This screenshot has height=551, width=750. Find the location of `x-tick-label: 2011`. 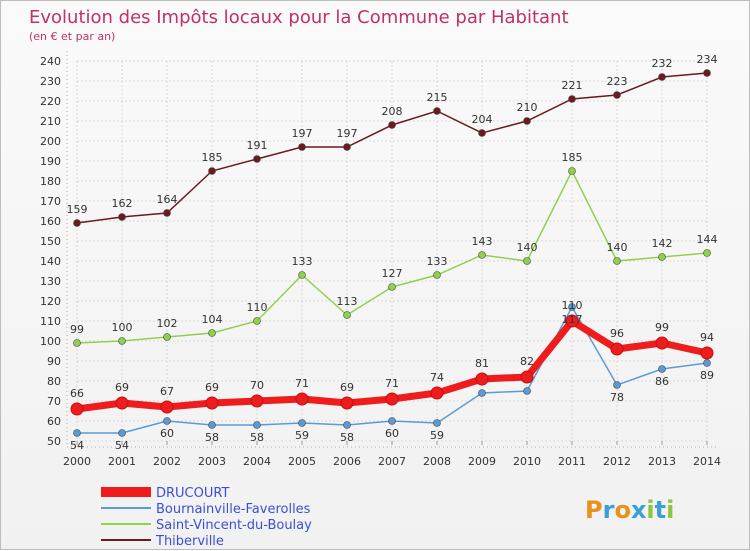

x-tick-label: 2011 is located at coordinates (572, 461).